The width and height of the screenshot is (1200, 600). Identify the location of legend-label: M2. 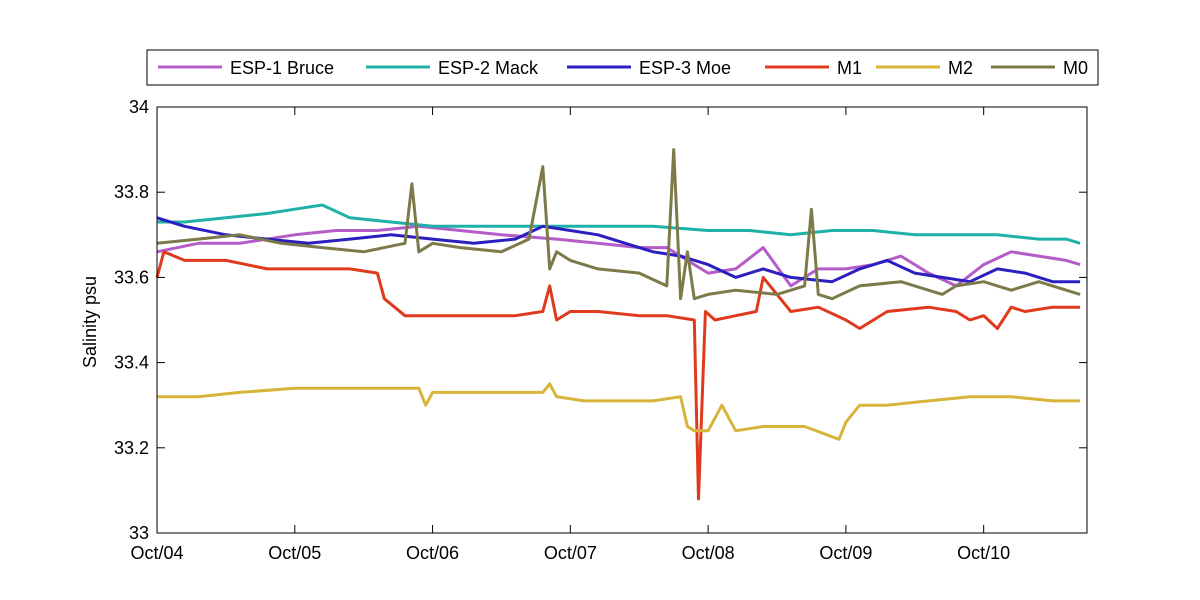
(960, 68).